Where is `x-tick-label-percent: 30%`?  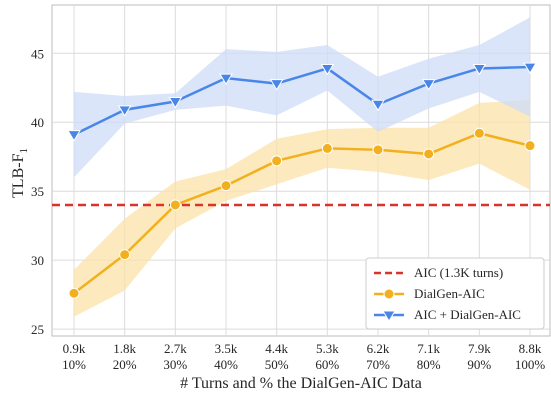 x-tick-label-percent: 30% is located at coordinates (175, 364).